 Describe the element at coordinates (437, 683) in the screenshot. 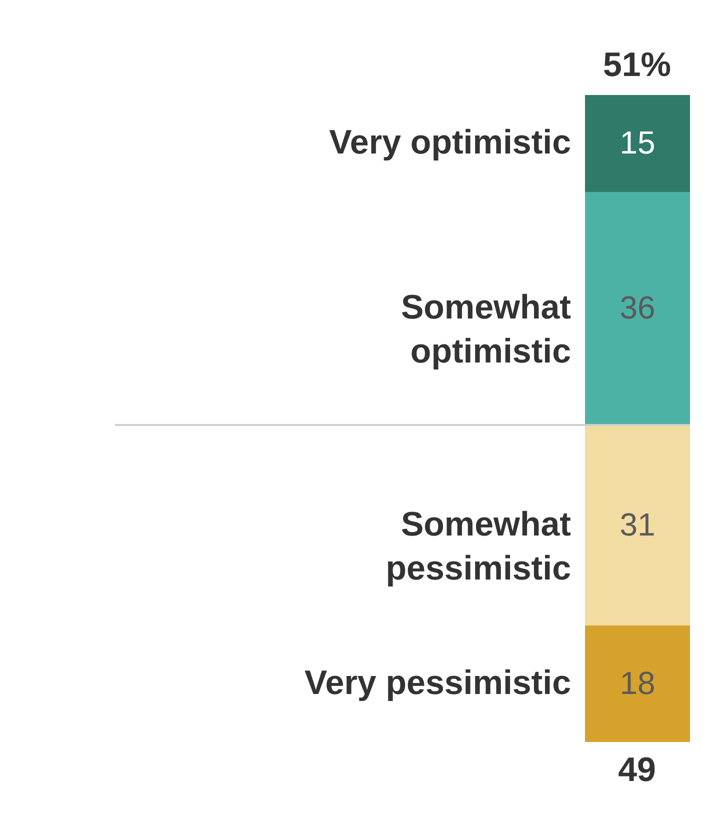

I see `series-label: Very pessimistic` at that location.